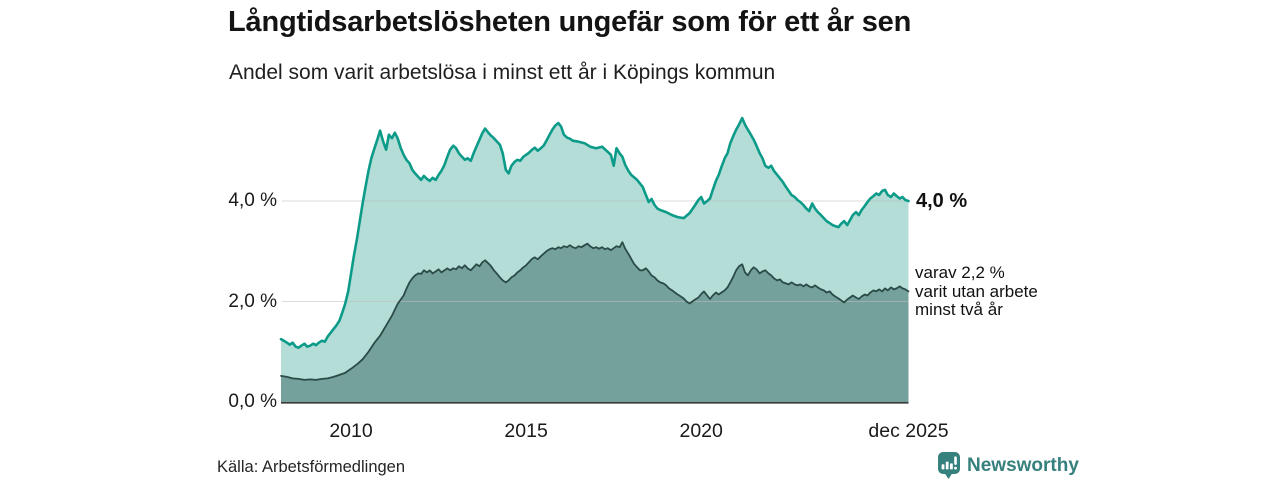  Describe the element at coordinates (949, 465) in the screenshot. I see `newsworthy-logo-icon` at that location.